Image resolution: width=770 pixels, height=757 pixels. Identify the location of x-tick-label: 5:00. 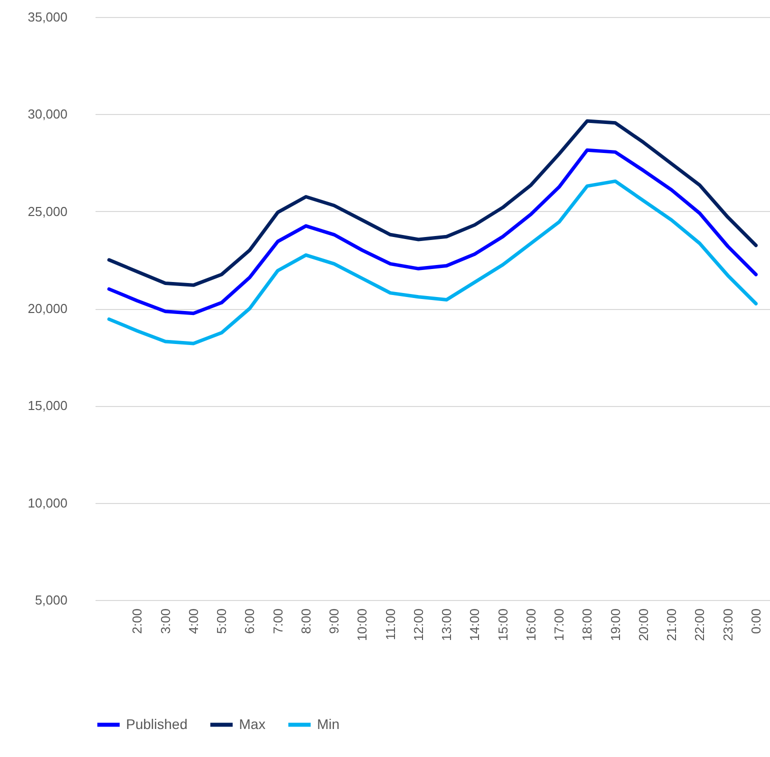
(222, 621).